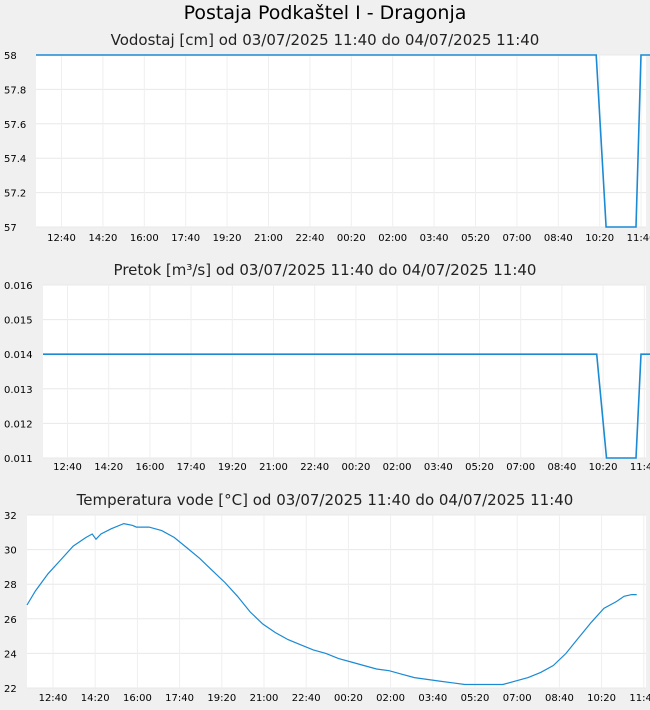 The height and width of the screenshot is (710, 650). I want to click on y-tick-label: 58, so click(10, 56).